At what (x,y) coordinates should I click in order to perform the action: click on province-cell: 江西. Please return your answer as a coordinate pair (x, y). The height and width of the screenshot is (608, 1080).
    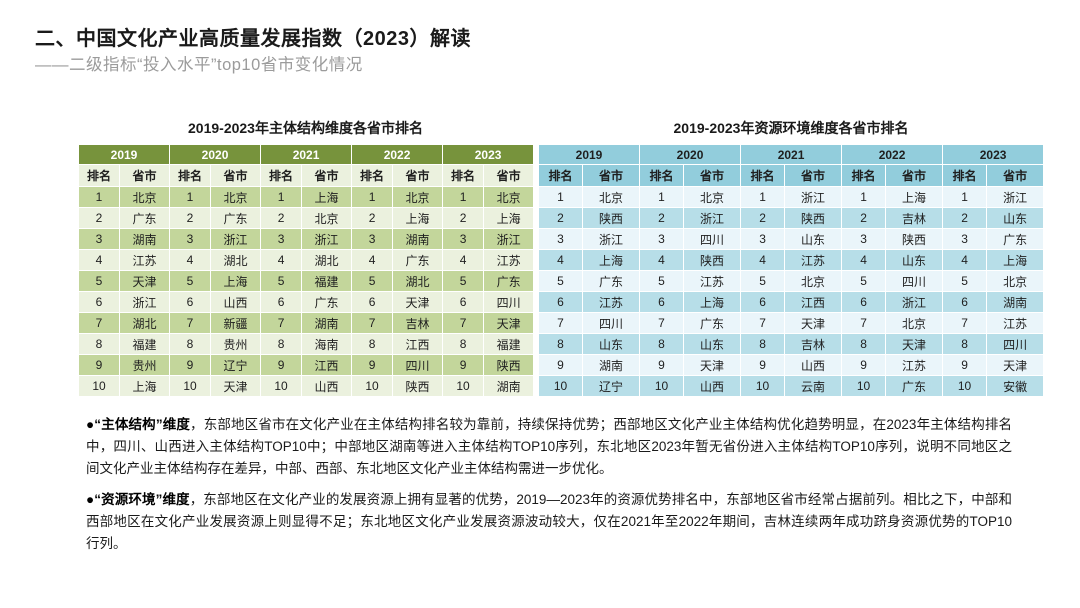
    Looking at the image, I should click on (813, 302).